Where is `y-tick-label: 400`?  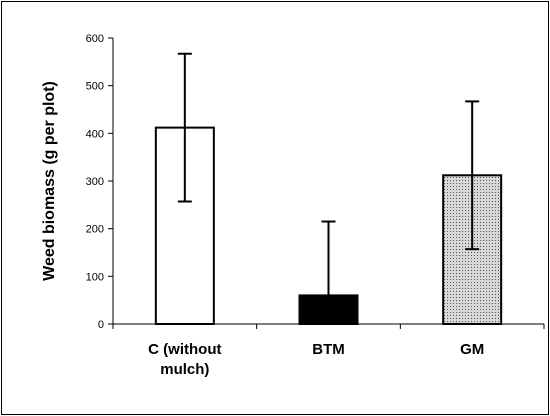
y-tick-label: 400 is located at coordinates (95, 134).